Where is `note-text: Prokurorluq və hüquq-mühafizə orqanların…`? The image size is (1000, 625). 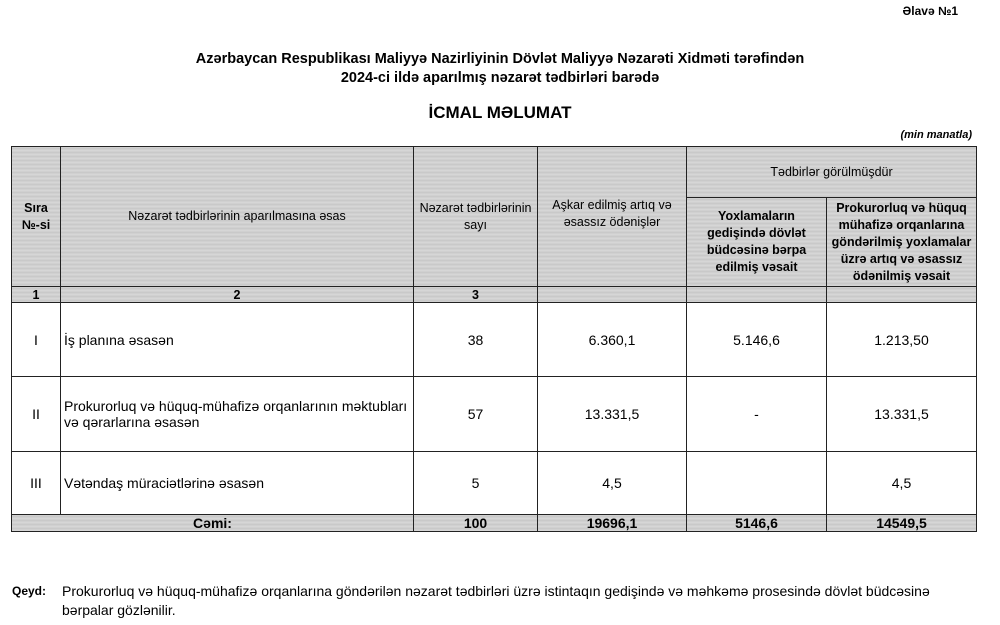
note-text: Prokurorluq və hüquq-mühafizə orqanların… is located at coordinates (496, 600).